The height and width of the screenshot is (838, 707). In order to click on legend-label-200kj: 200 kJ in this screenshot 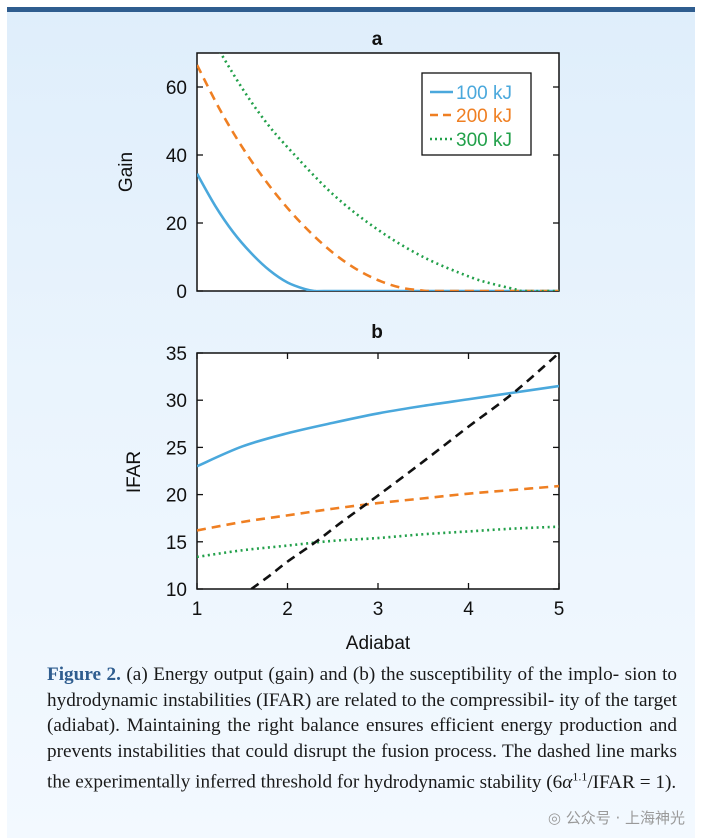, I will do `click(484, 116)`.